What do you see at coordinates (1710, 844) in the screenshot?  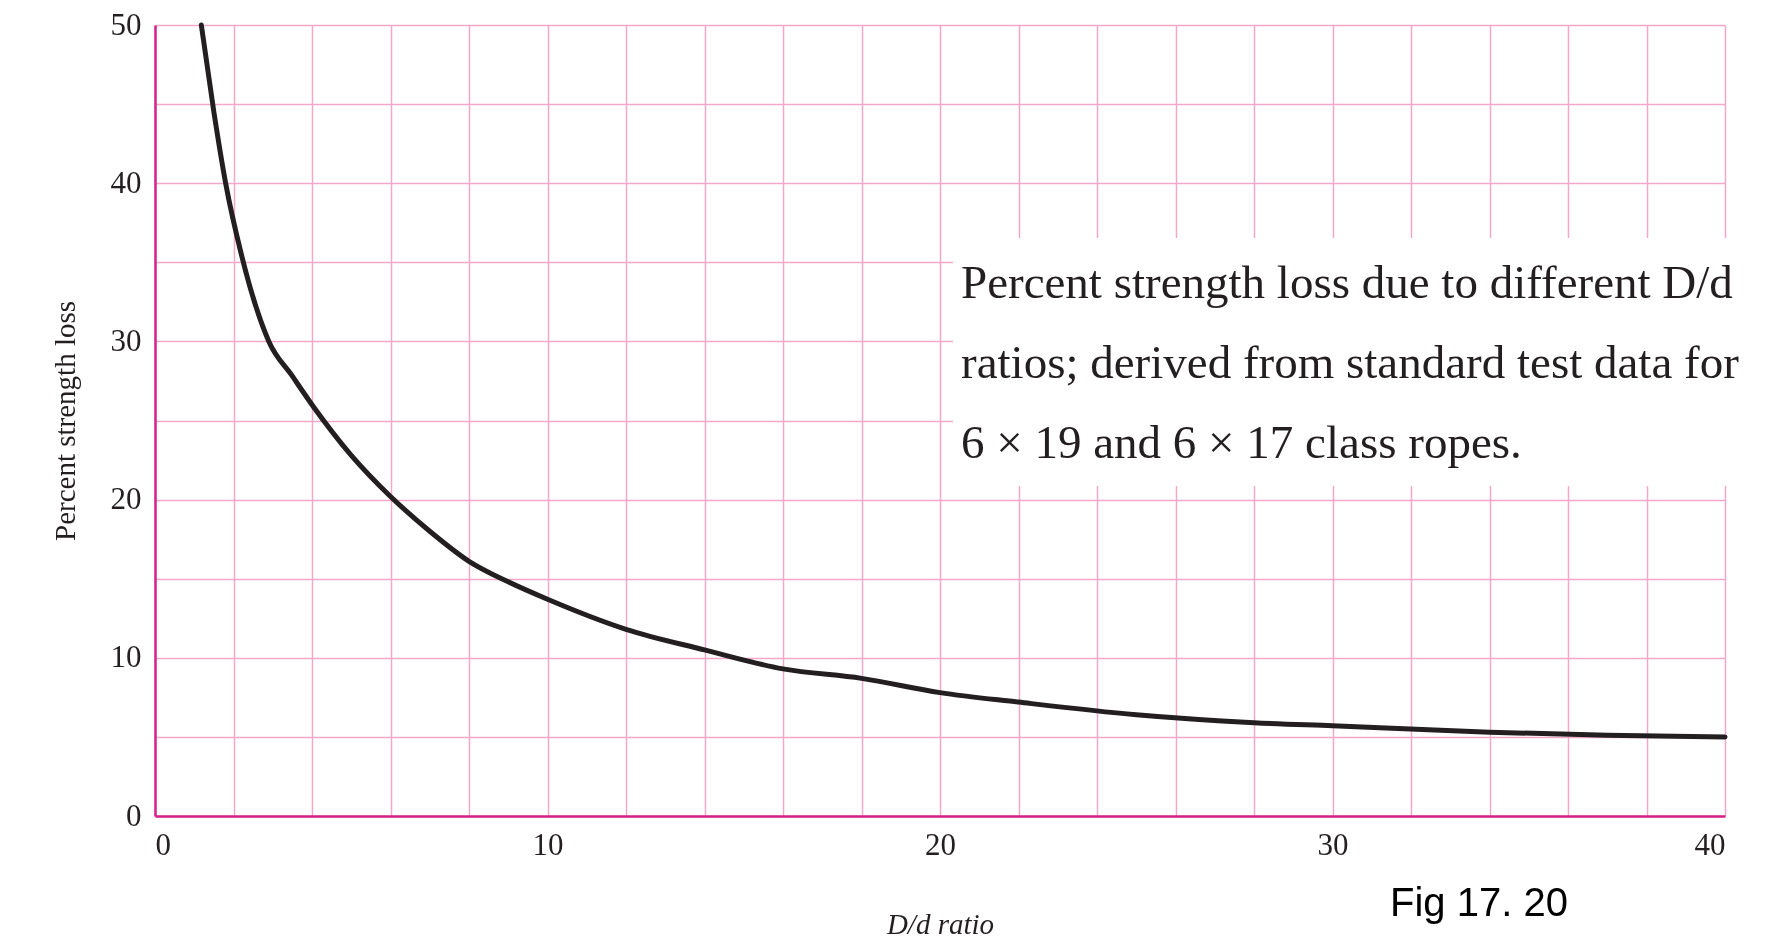 I see `x-tick-label: 40` at bounding box center [1710, 844].